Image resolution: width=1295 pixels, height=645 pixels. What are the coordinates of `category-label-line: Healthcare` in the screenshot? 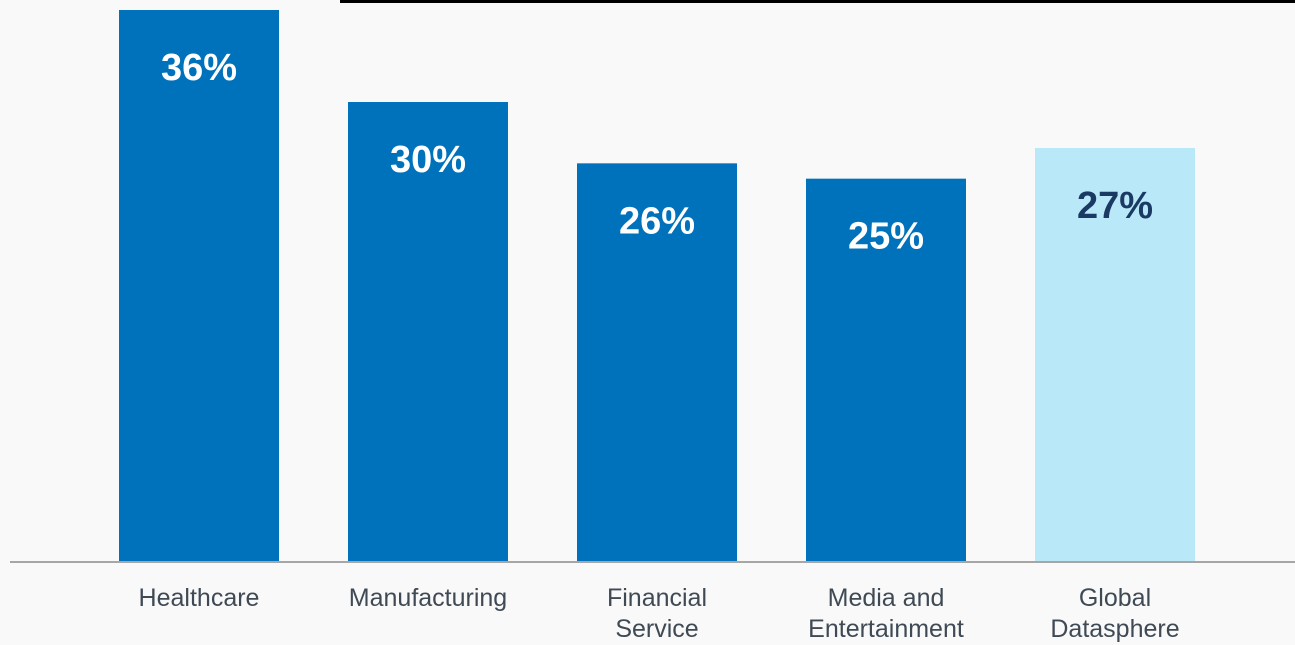 It's located at (199, 598).